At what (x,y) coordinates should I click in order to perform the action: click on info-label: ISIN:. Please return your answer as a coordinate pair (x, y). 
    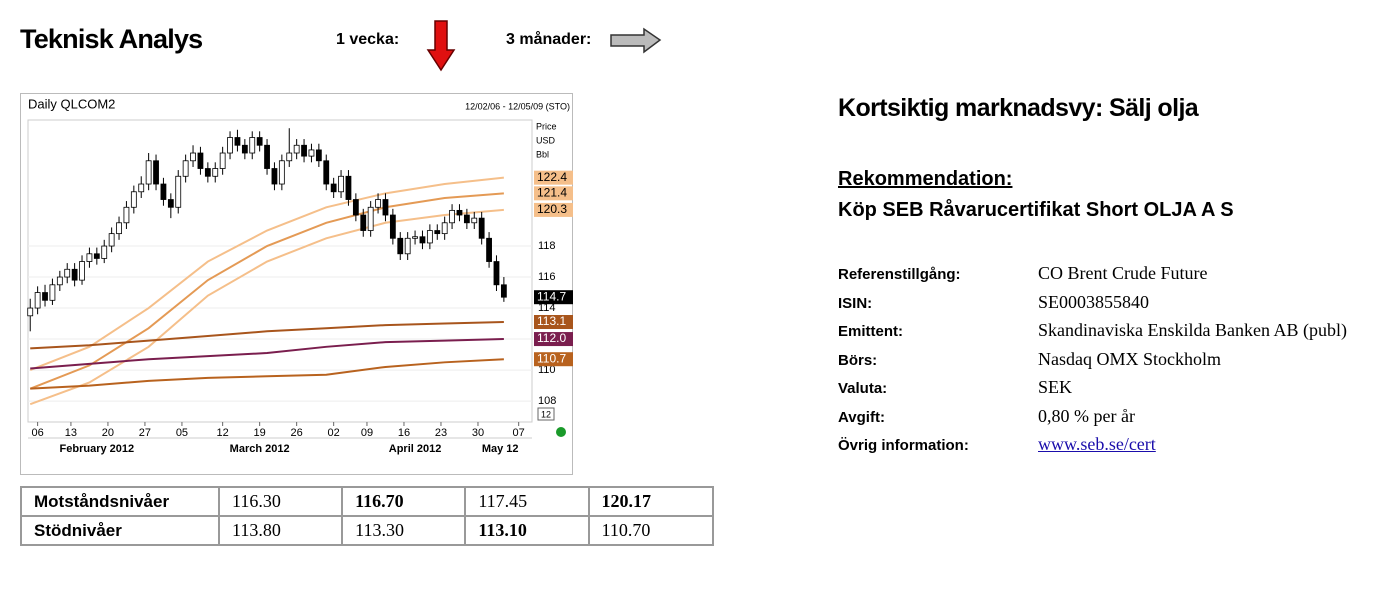
    Looking at the image, I should click on (855, 303).